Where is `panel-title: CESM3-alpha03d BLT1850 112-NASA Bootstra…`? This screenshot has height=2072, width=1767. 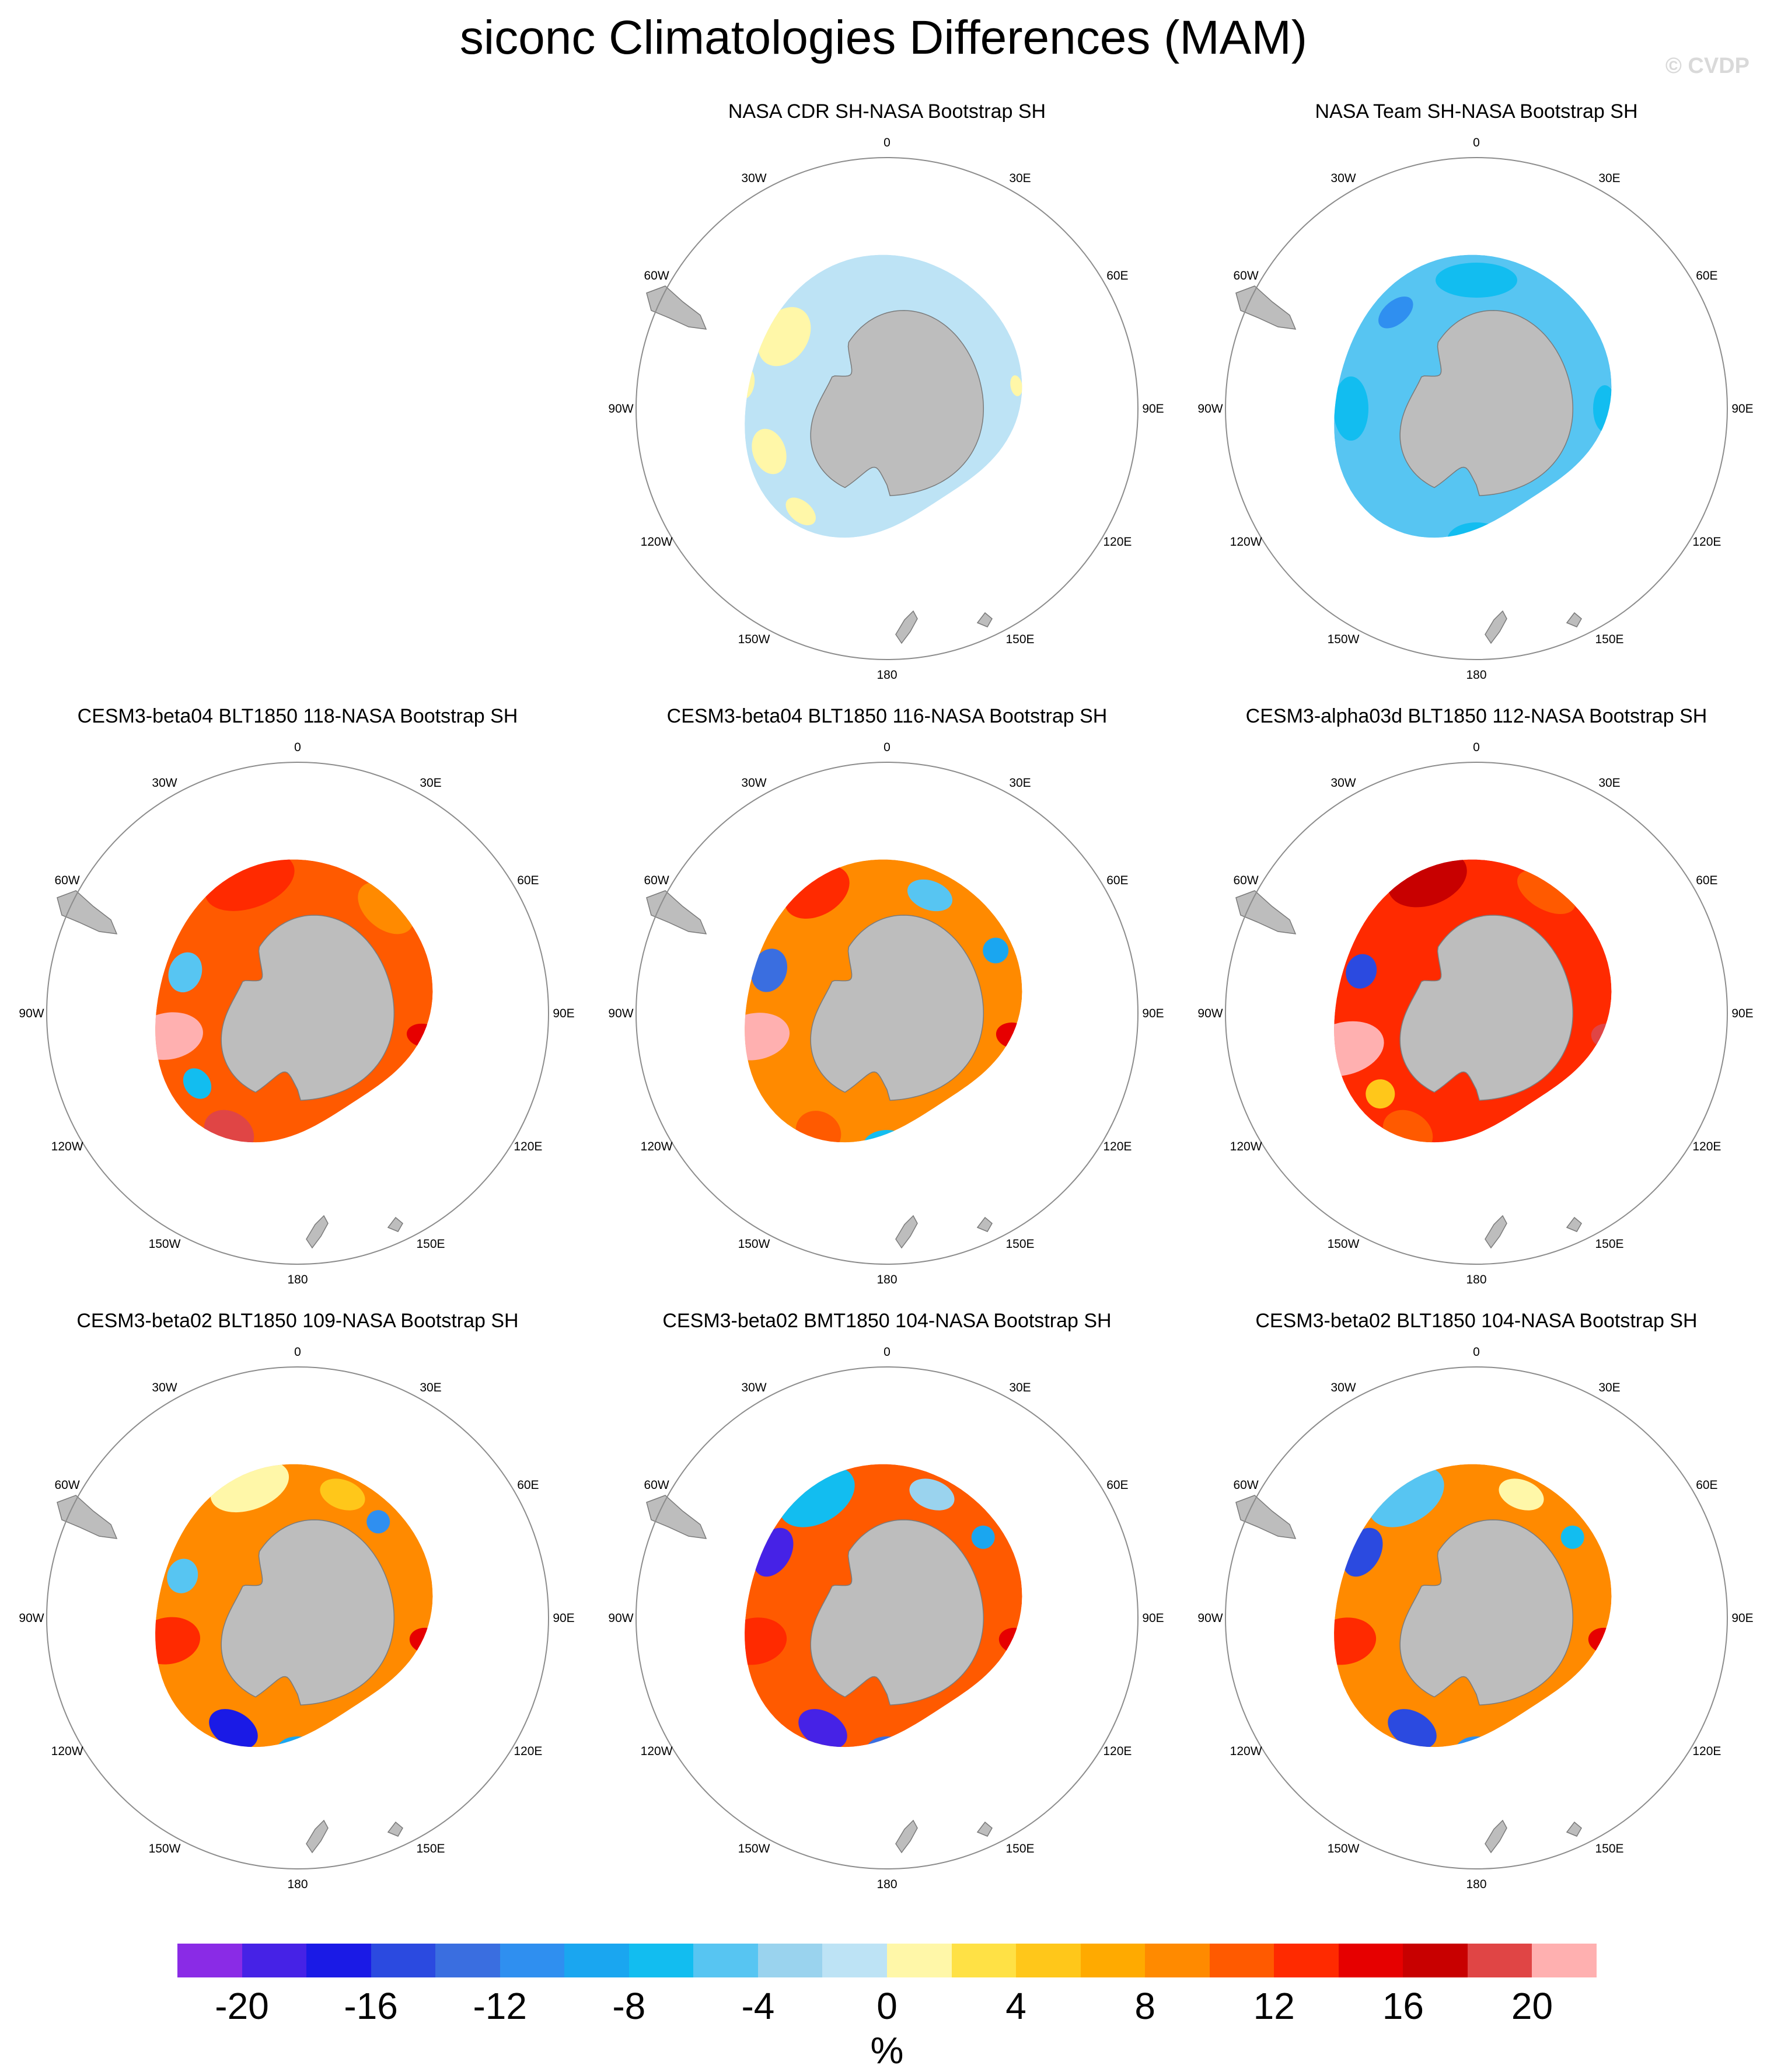
panel-title: CESM3-alpha03d BLT1850 112-NASA Bootstra… is located at coordinates (1476, 716).